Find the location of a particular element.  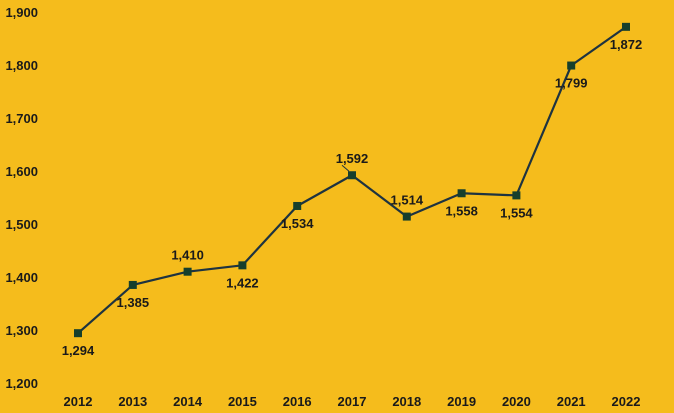

y-axis: 1,200 1,300 1,400 1,500 1,600 1,700 1,800 1,900 is located at coordinates (21, 198).